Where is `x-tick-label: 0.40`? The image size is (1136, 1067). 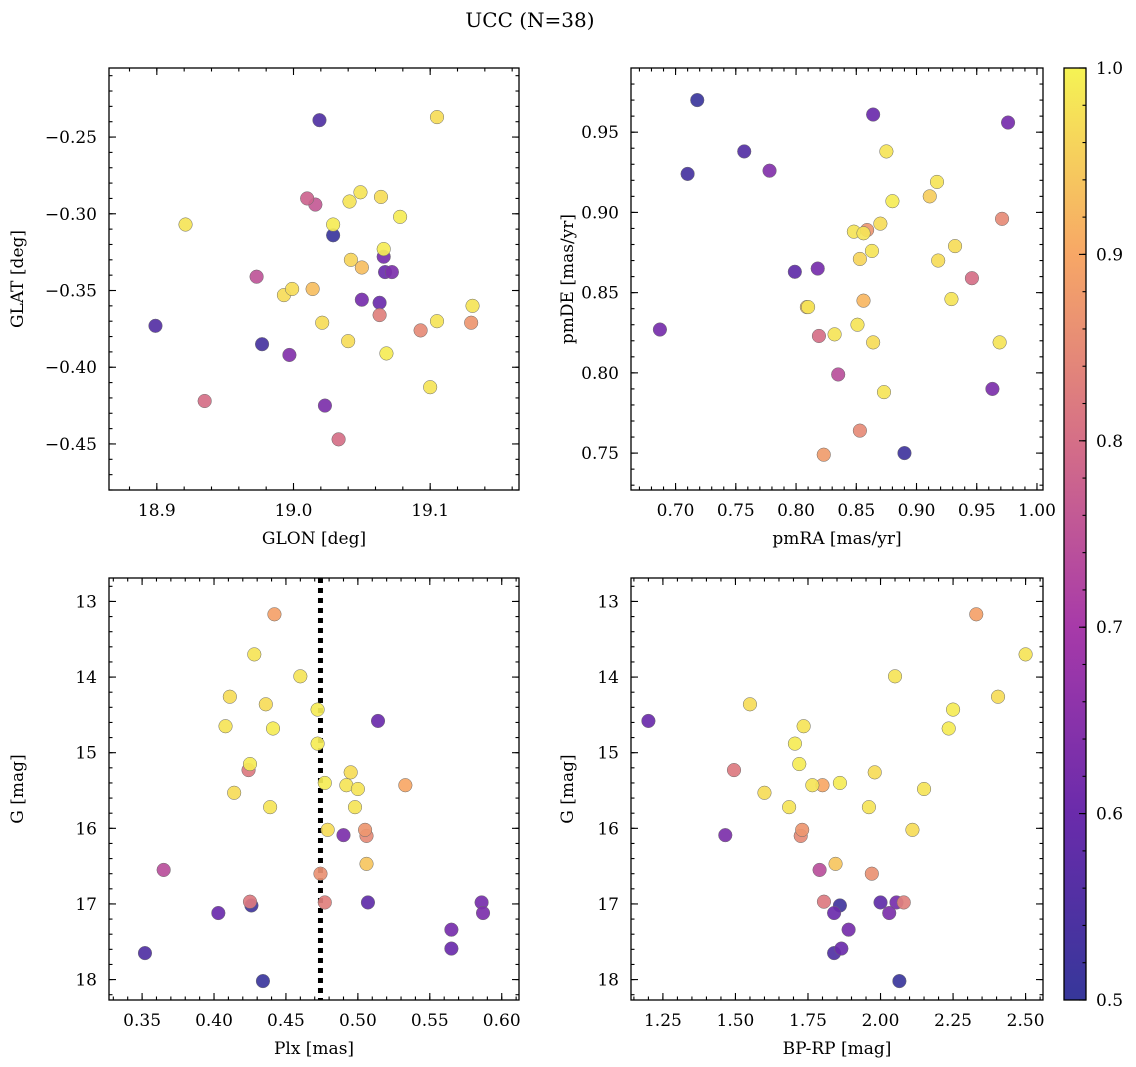
x-tick-label: 0.40 is located at coordinates (214, 1021).